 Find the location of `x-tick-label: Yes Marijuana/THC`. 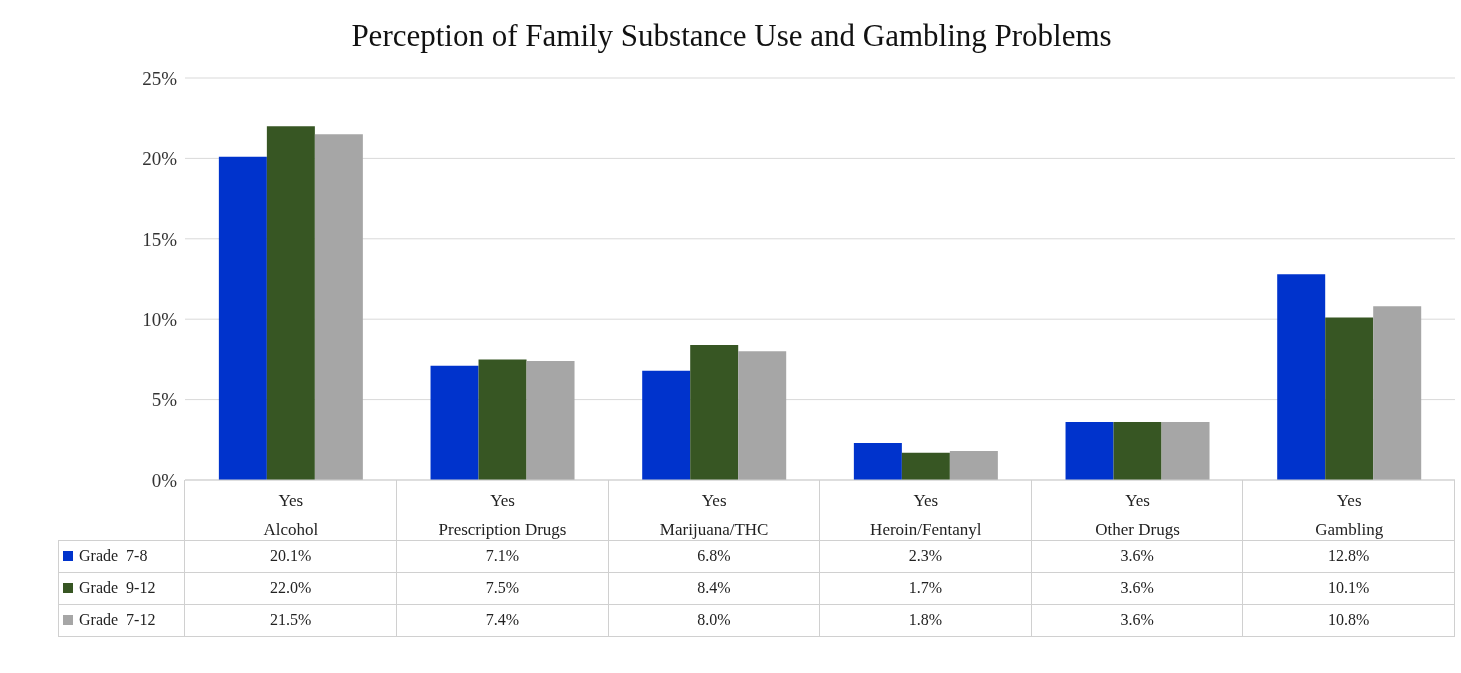

x-tick-label: Yes Marijuana/THC is located at coordinates (714, 515).